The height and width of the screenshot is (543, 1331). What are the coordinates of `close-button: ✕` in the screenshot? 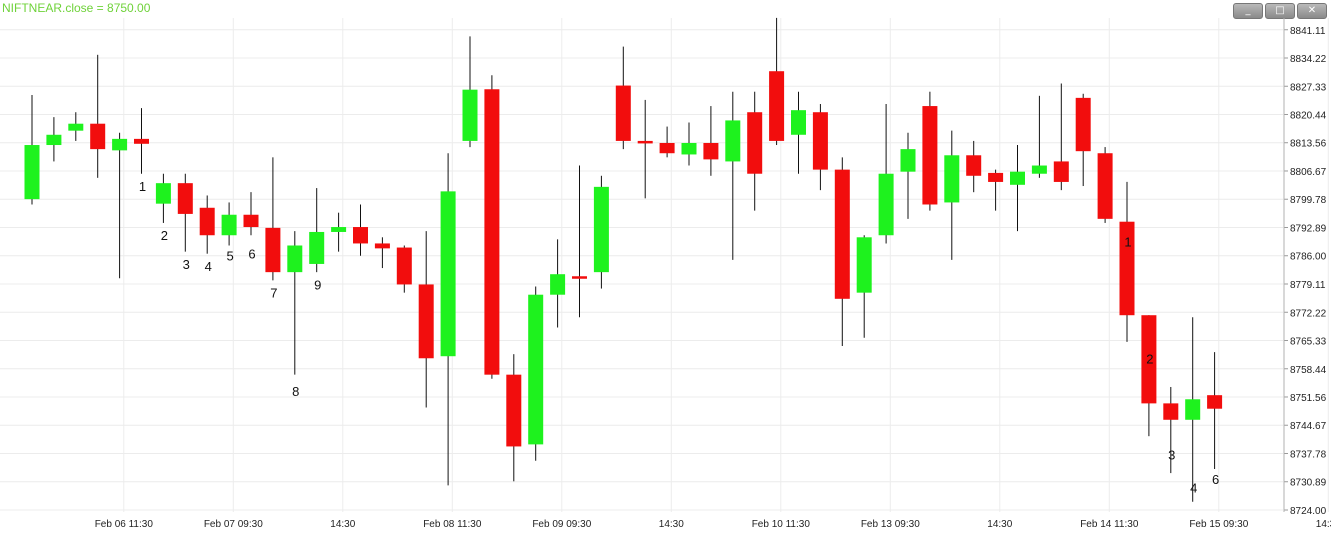 It's located at (1312, 11).